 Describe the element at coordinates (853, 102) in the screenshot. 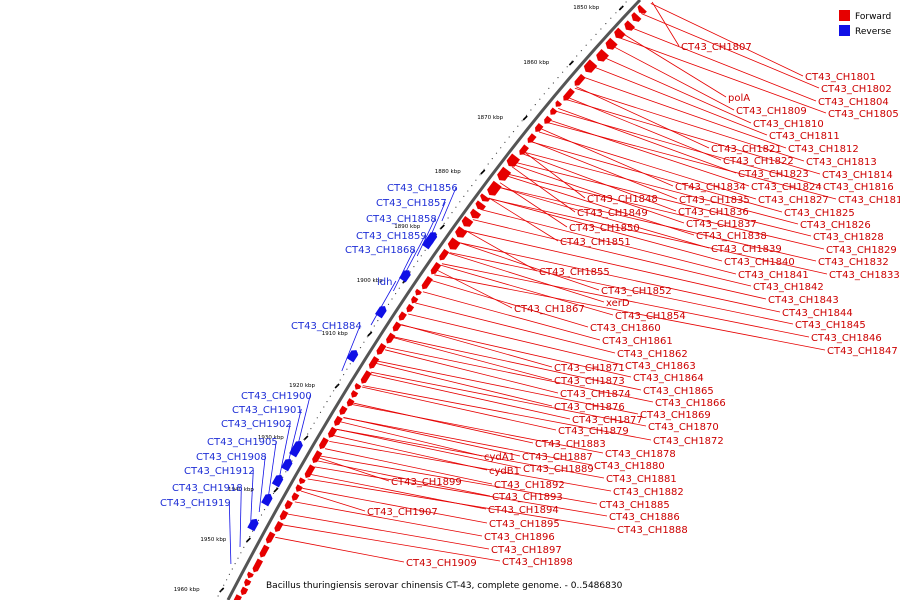

I see `forward-gene-label: CT43_CH1804` at that location.